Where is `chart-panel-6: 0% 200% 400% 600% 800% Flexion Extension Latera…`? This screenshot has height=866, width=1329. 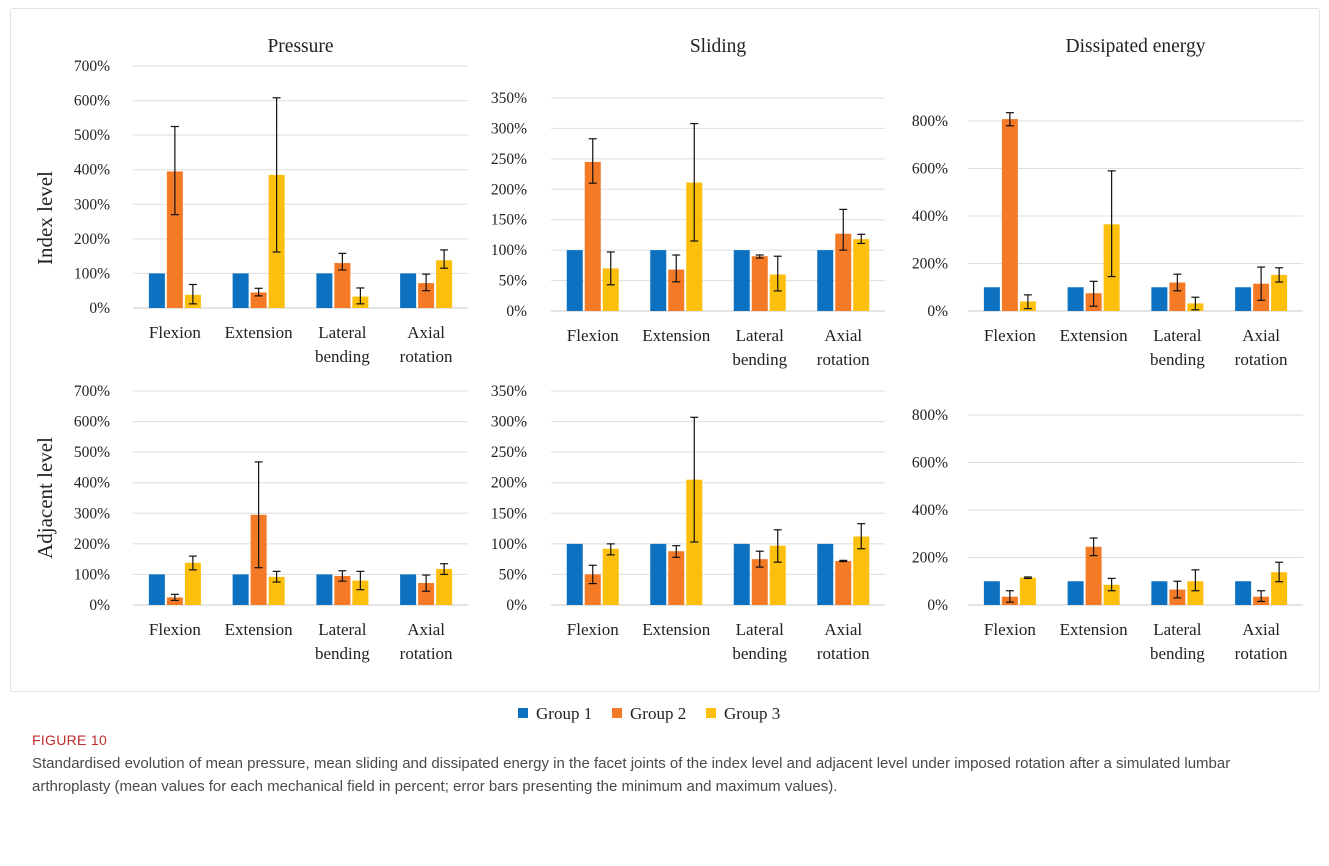 chart-panel-6: 0% 200% 400% 600% 800% Flexion Extension Latera… is located at coordinates (1107, 535).